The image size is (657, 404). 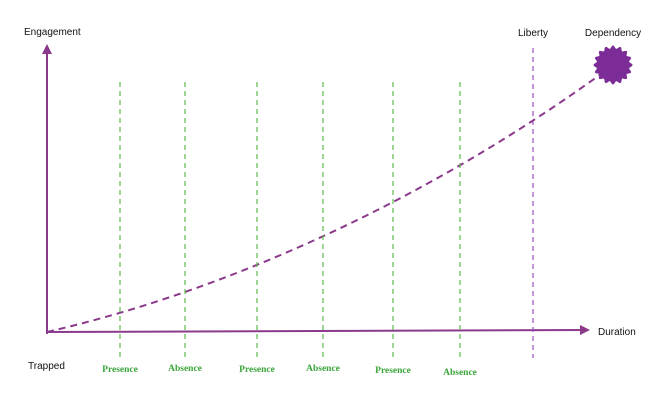 I want to click on origin-label: Trapped, so click(x=46, y=366).